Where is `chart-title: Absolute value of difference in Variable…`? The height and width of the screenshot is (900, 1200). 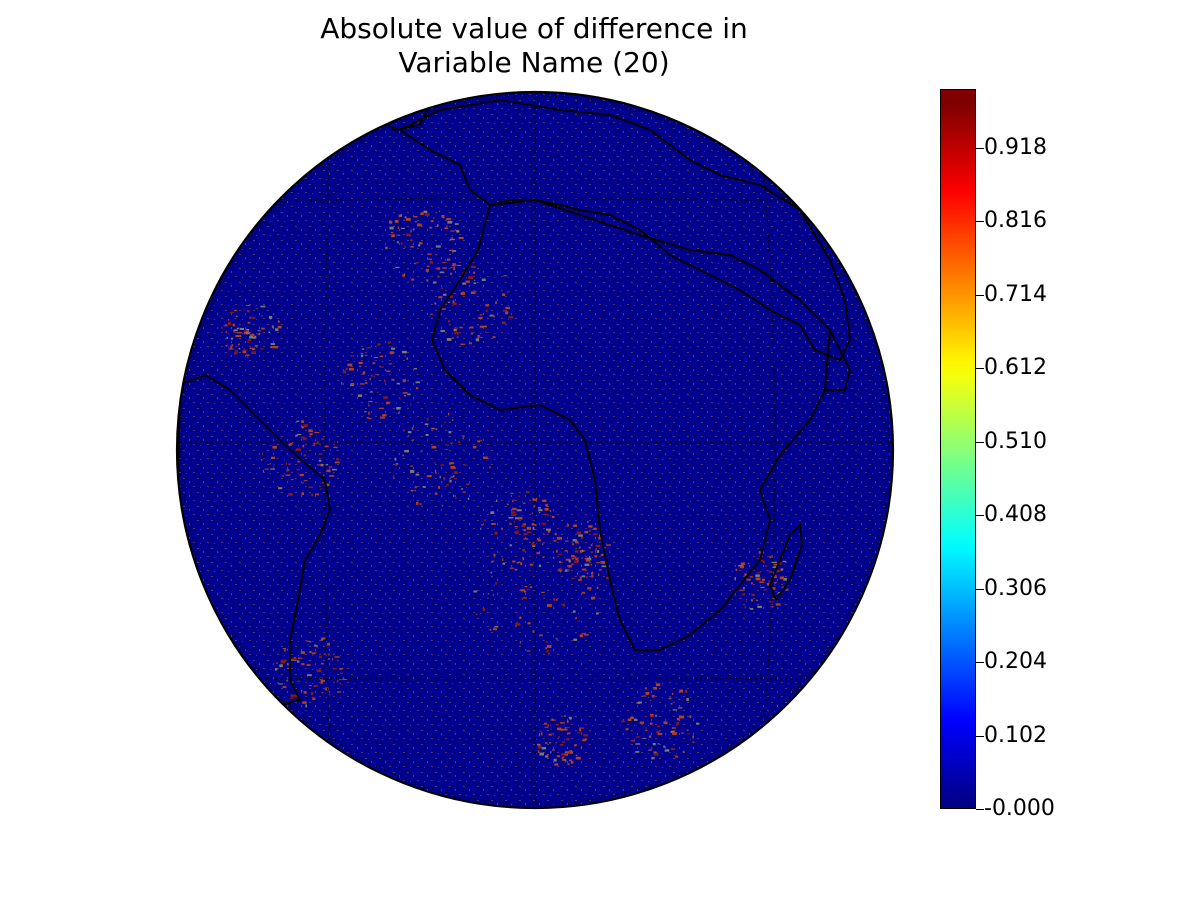 chart-title: Absolute value of difference in Variable… is located at coordinates (534, 46).